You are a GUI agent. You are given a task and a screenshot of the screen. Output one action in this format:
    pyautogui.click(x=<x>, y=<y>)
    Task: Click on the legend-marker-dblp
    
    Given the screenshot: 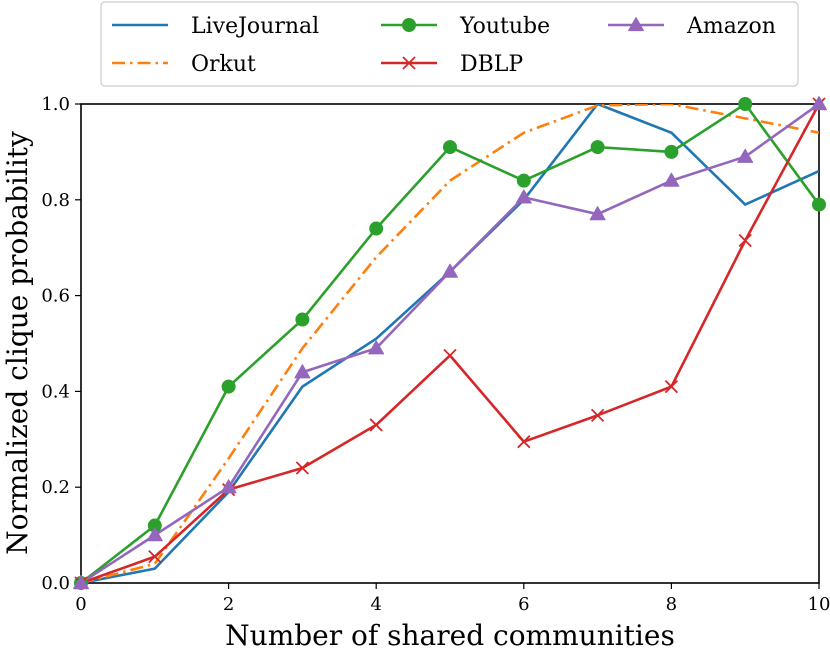 What is the action you would take?
    pyautogui.click(x=409, y=63)
    